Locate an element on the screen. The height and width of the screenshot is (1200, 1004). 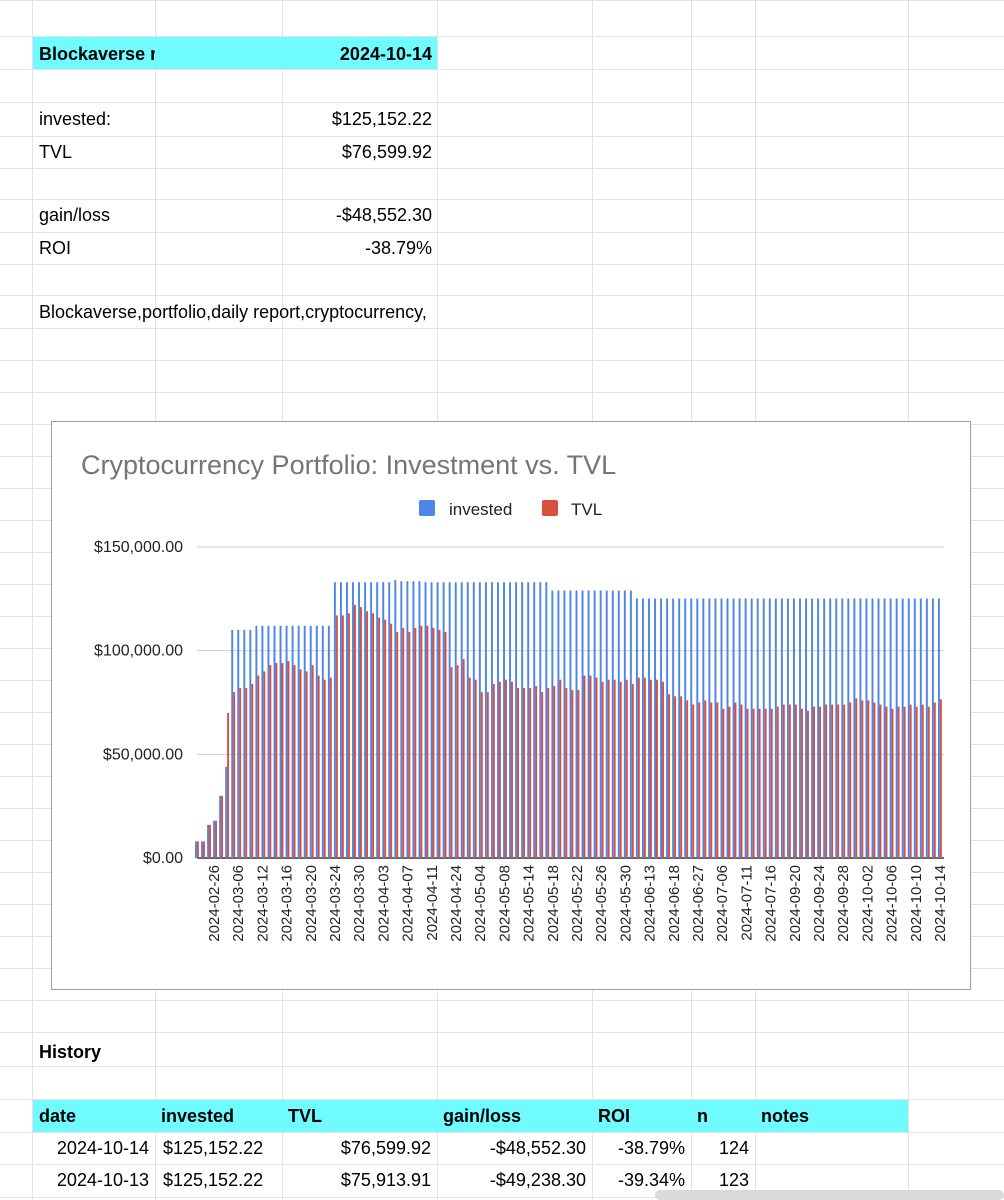
invested-label: invested: is located at coordinates (75, 119).